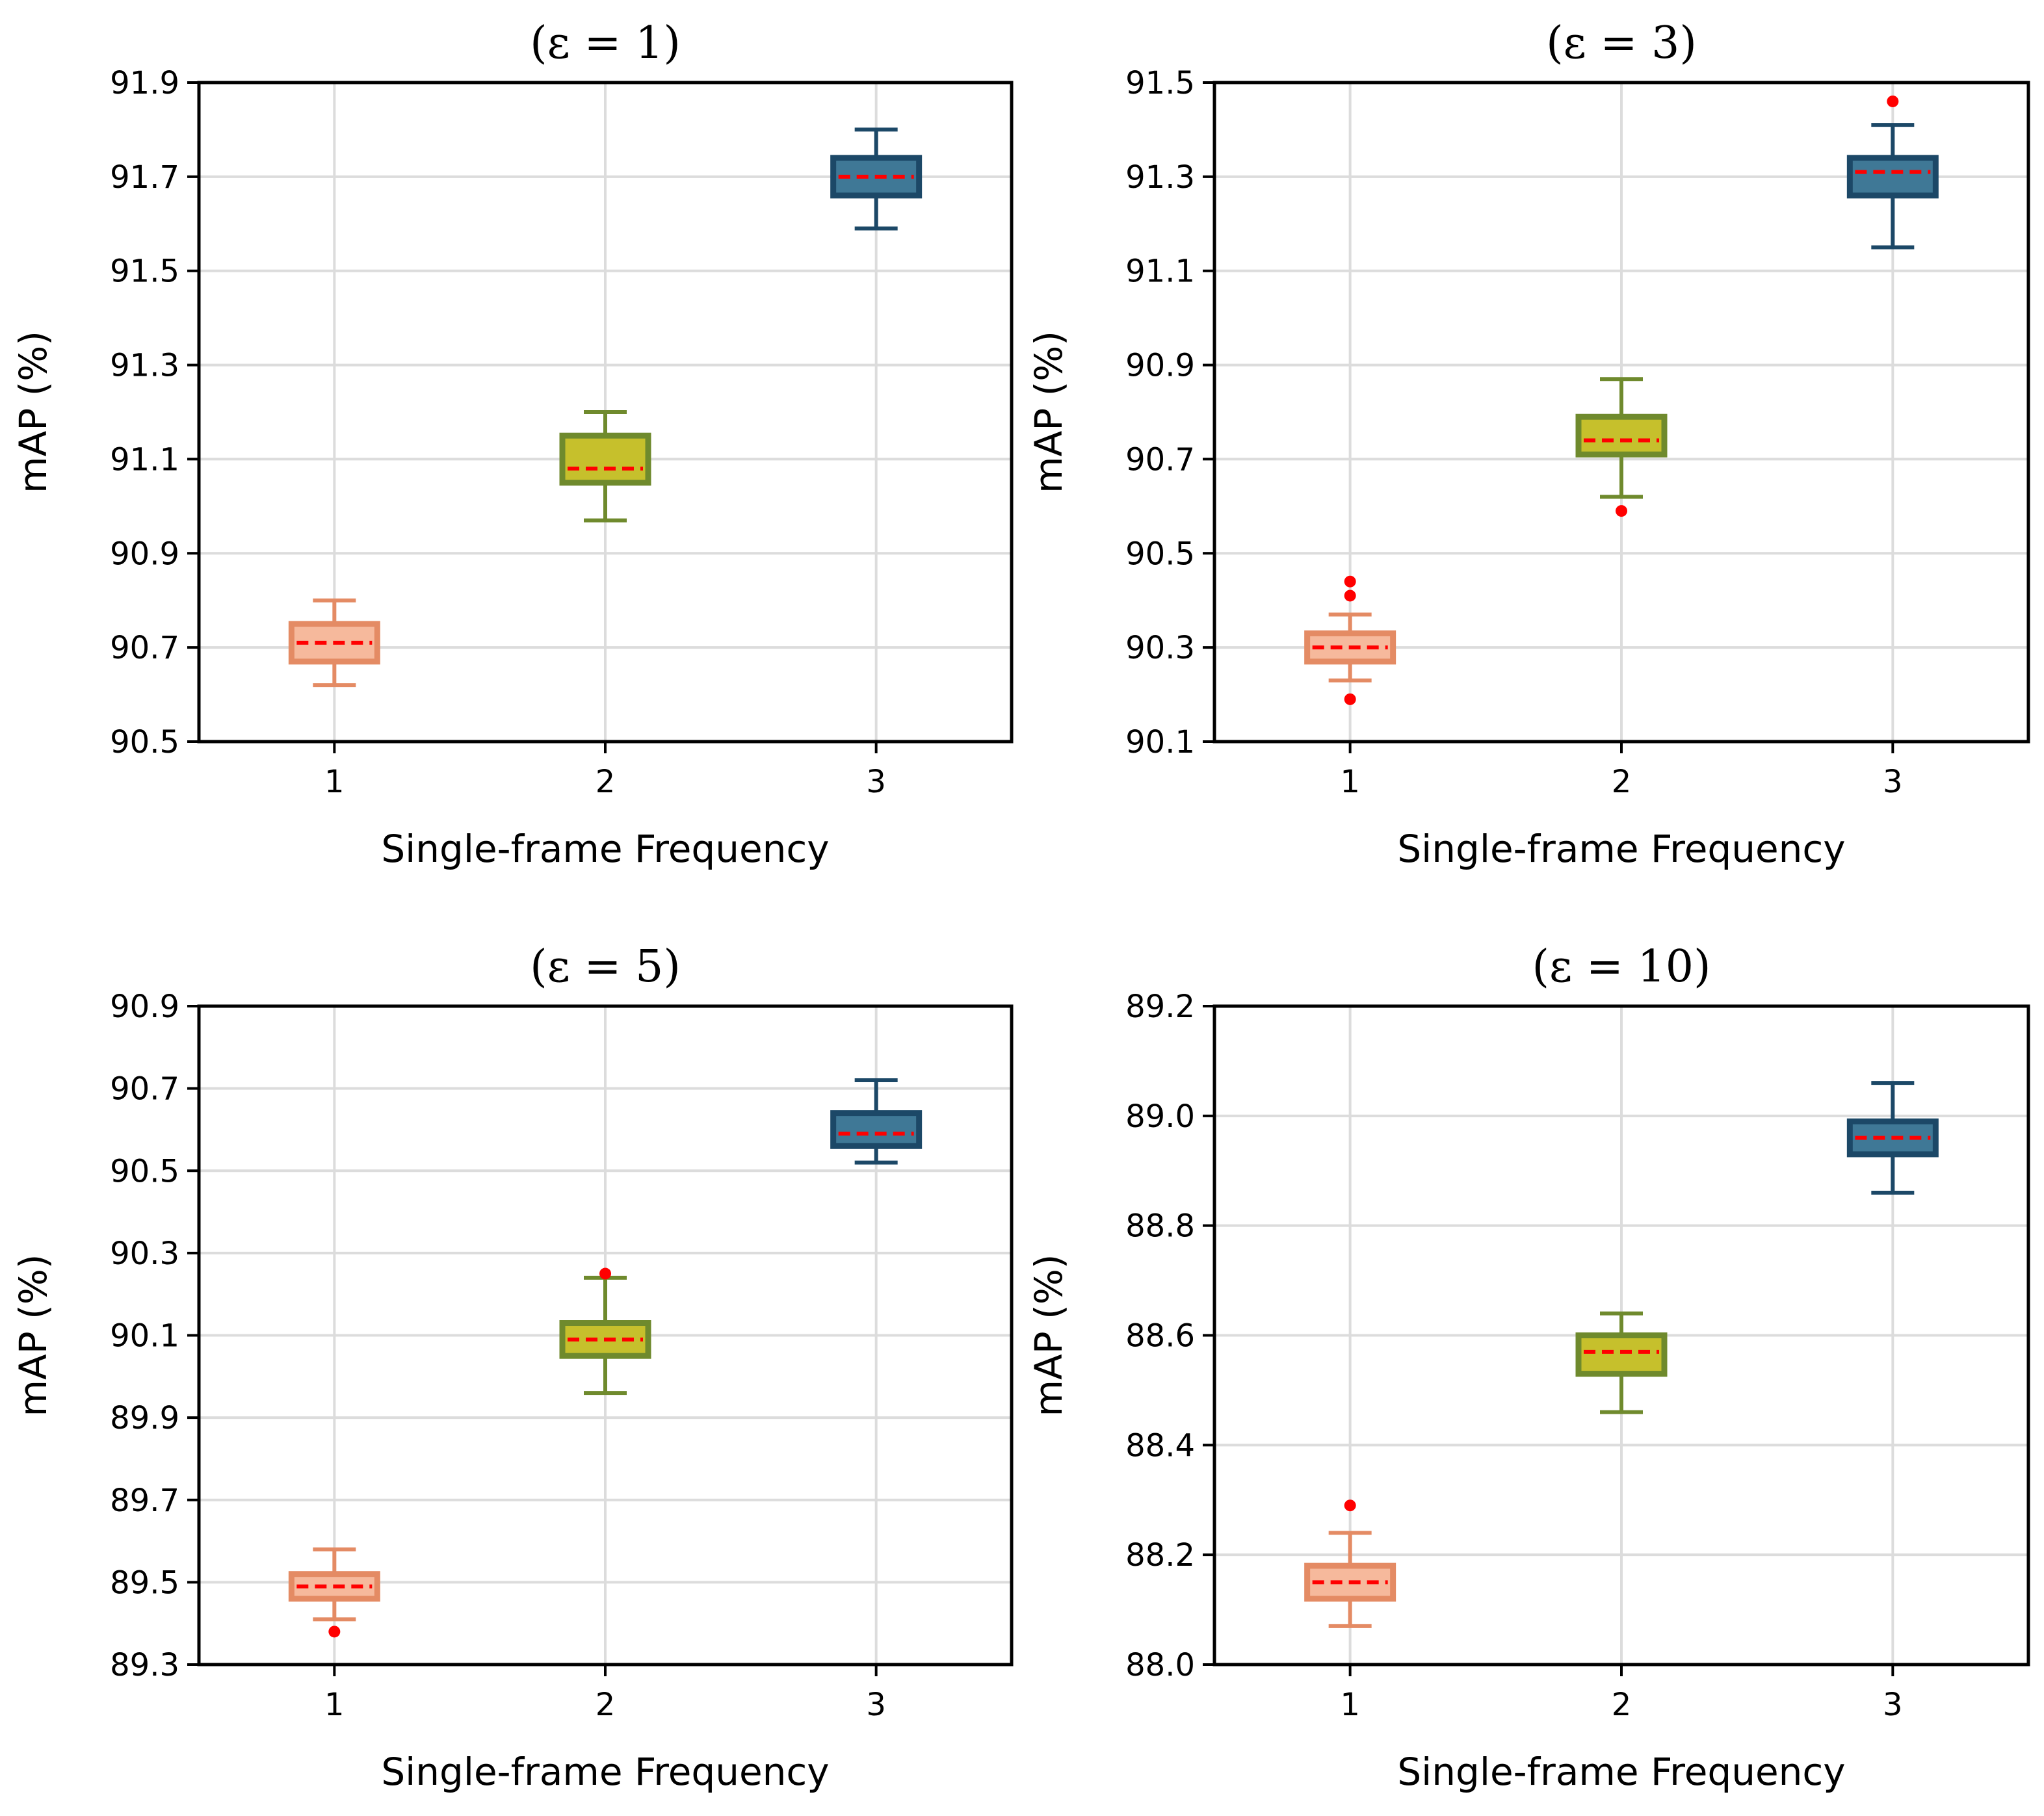 This screenshot has width=2044, height=1816. Describe the element at coordinates (605, 43) in the screenshot. I see `chart-title: (ε = 1)` at that location.